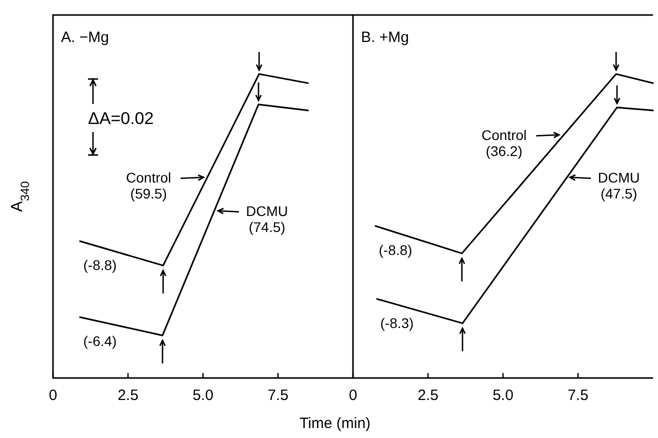 Image resolution: width=658 pixels, height=438 pixels. Describe the element at coordinates (85, 37) in the screenshot. I see `chart-title: A. −Mg` at that location.